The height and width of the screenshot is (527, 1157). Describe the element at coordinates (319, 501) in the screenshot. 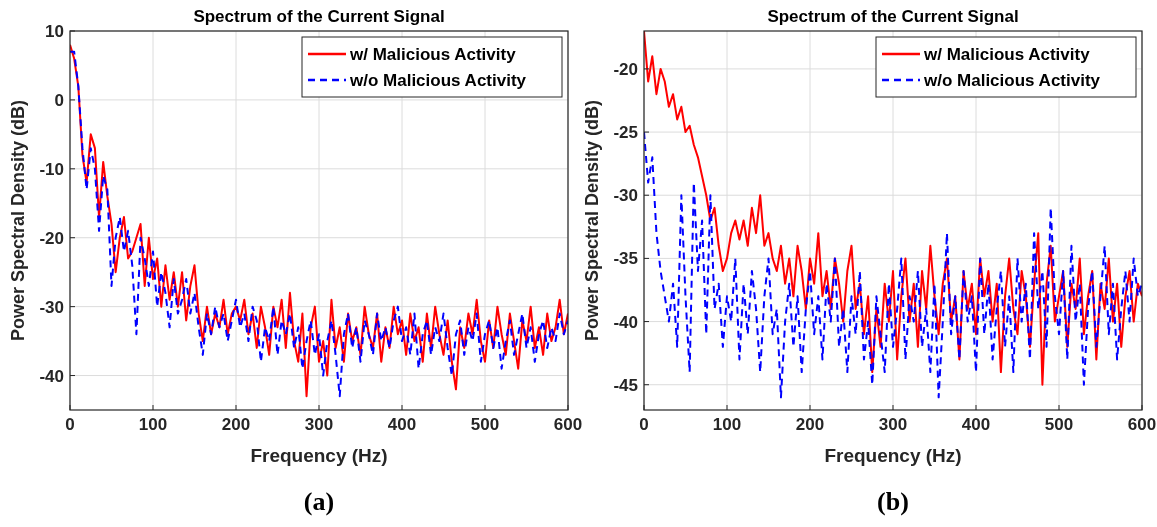

I see `text: (a)` at that location.